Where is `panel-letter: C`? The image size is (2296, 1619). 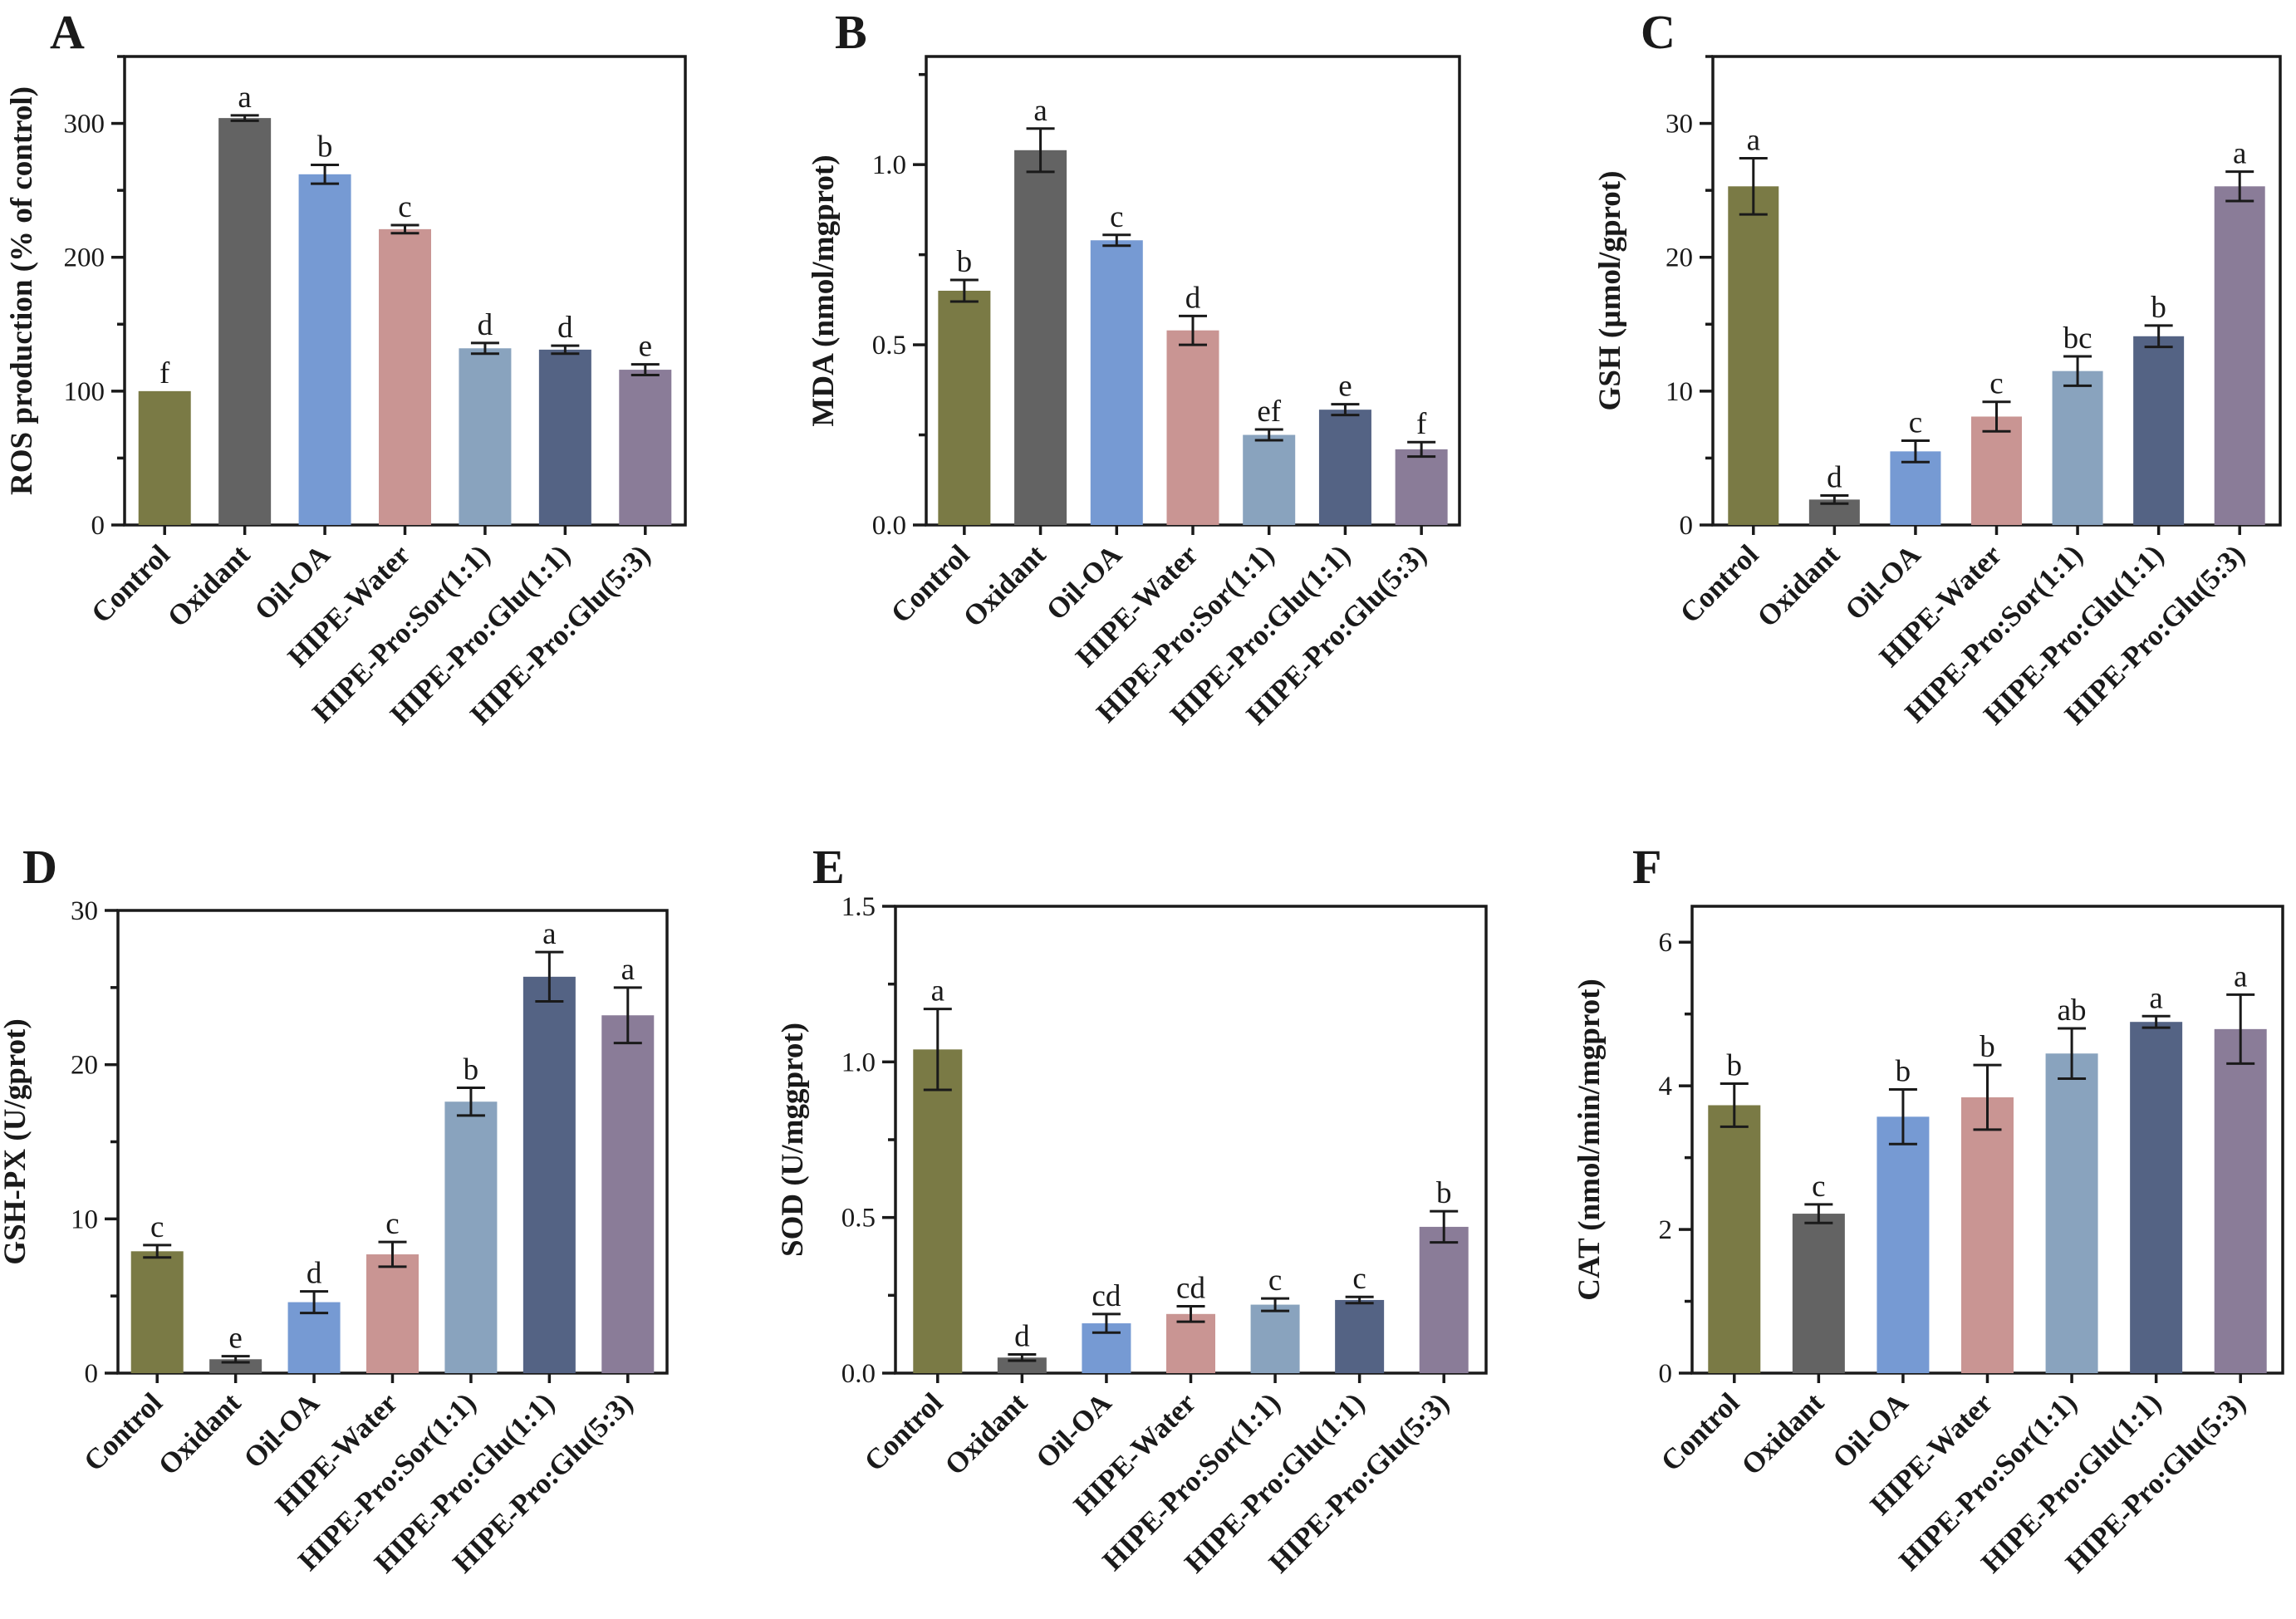
panel-letter: C is located at coordinates (1658, 32).